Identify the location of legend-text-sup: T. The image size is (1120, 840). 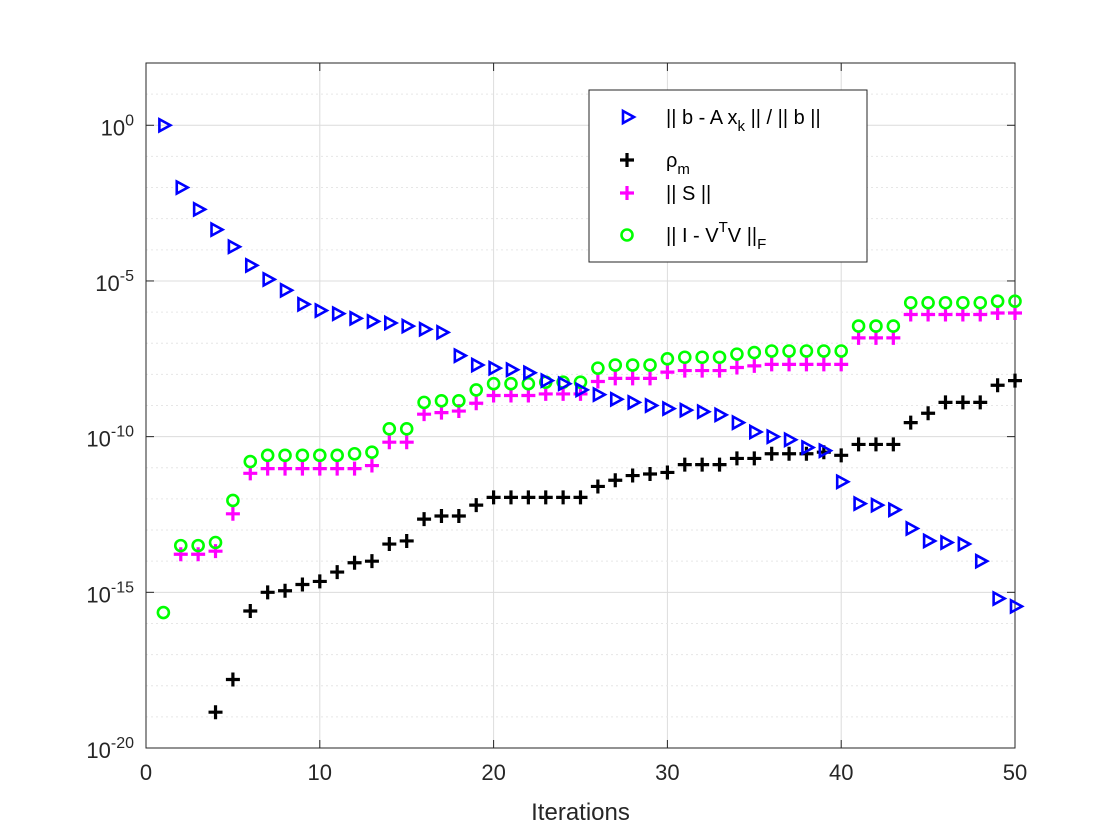
(723, 227).